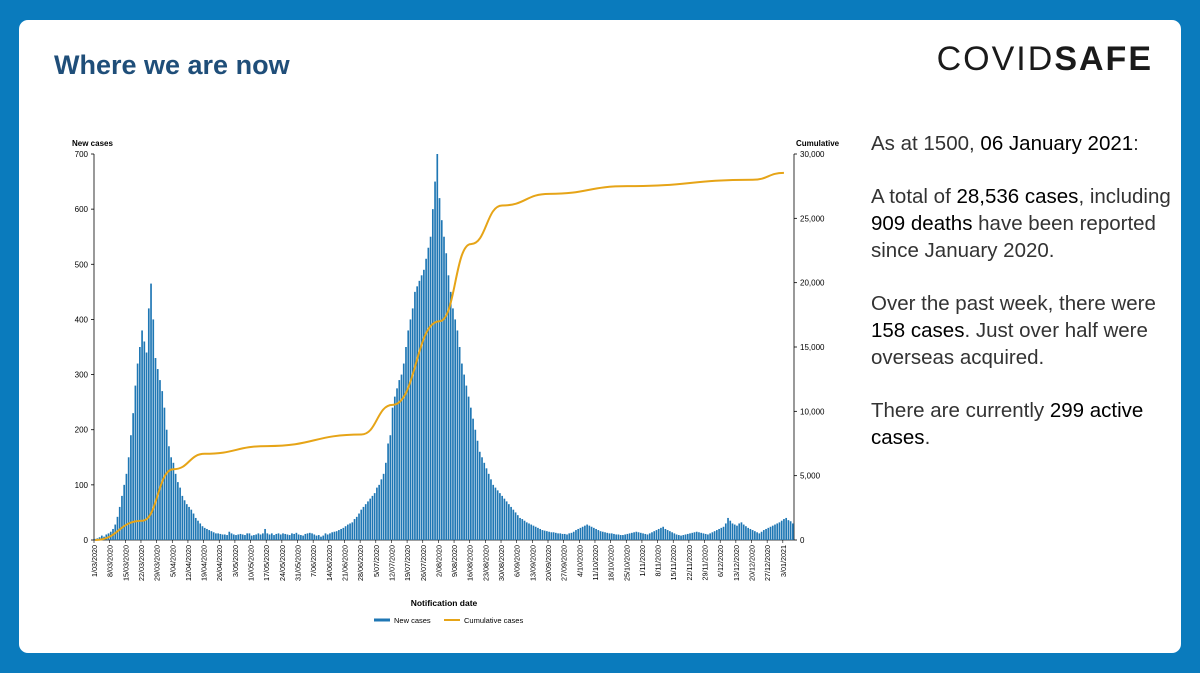 The height and width of the screenshot is (673, 1200). I want to click on x-tick-label: 26/04/2020, so click(219, 563).